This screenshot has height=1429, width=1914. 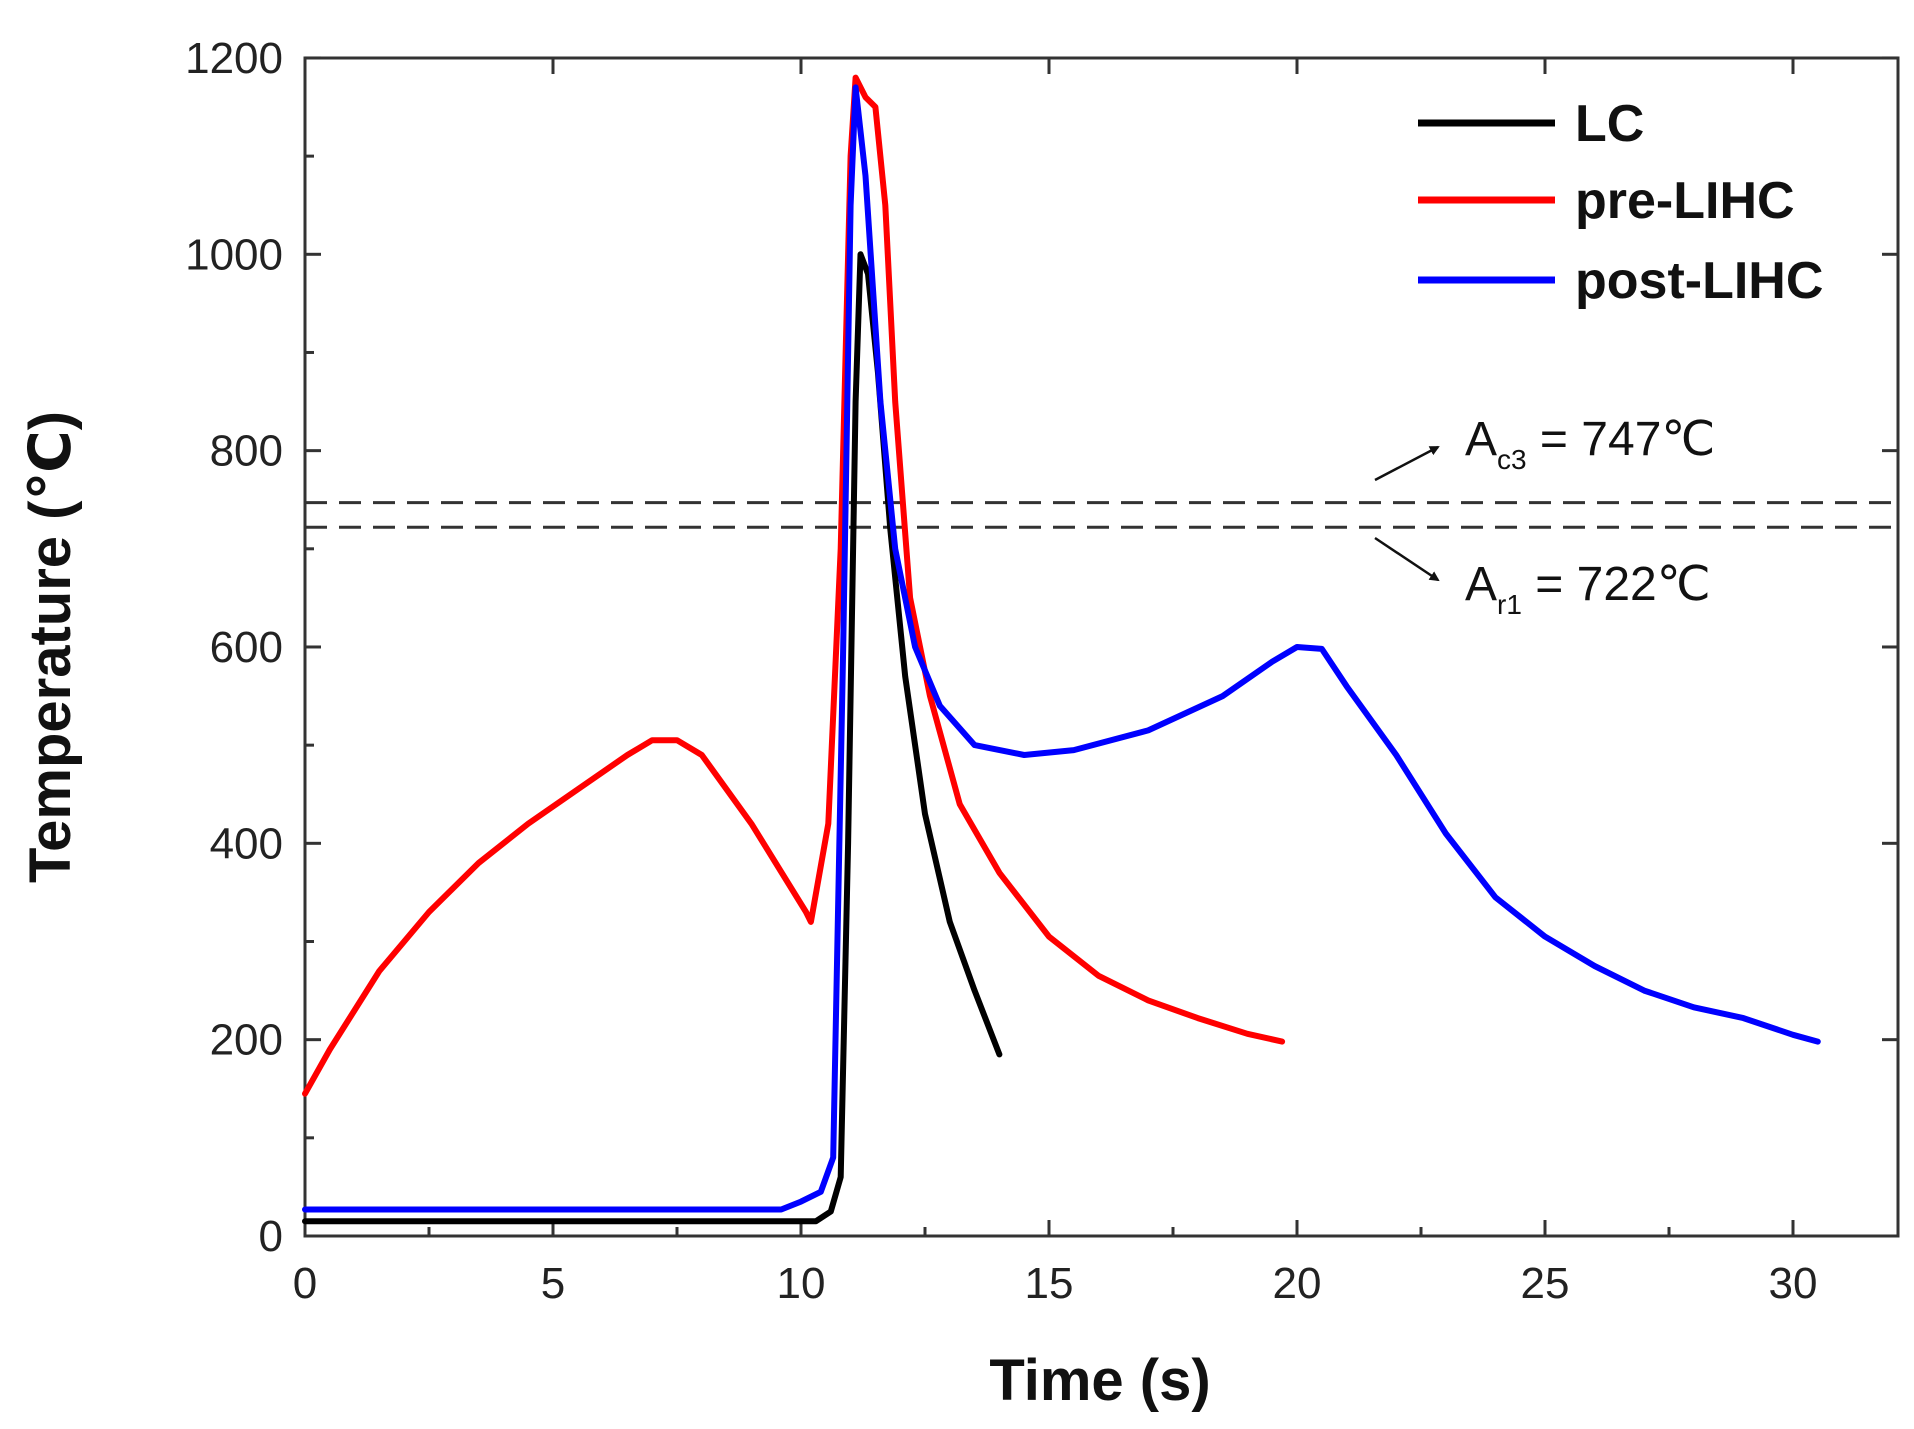 I want to click on x-axis-title: Time (s), so click(x=1099, y=1380).